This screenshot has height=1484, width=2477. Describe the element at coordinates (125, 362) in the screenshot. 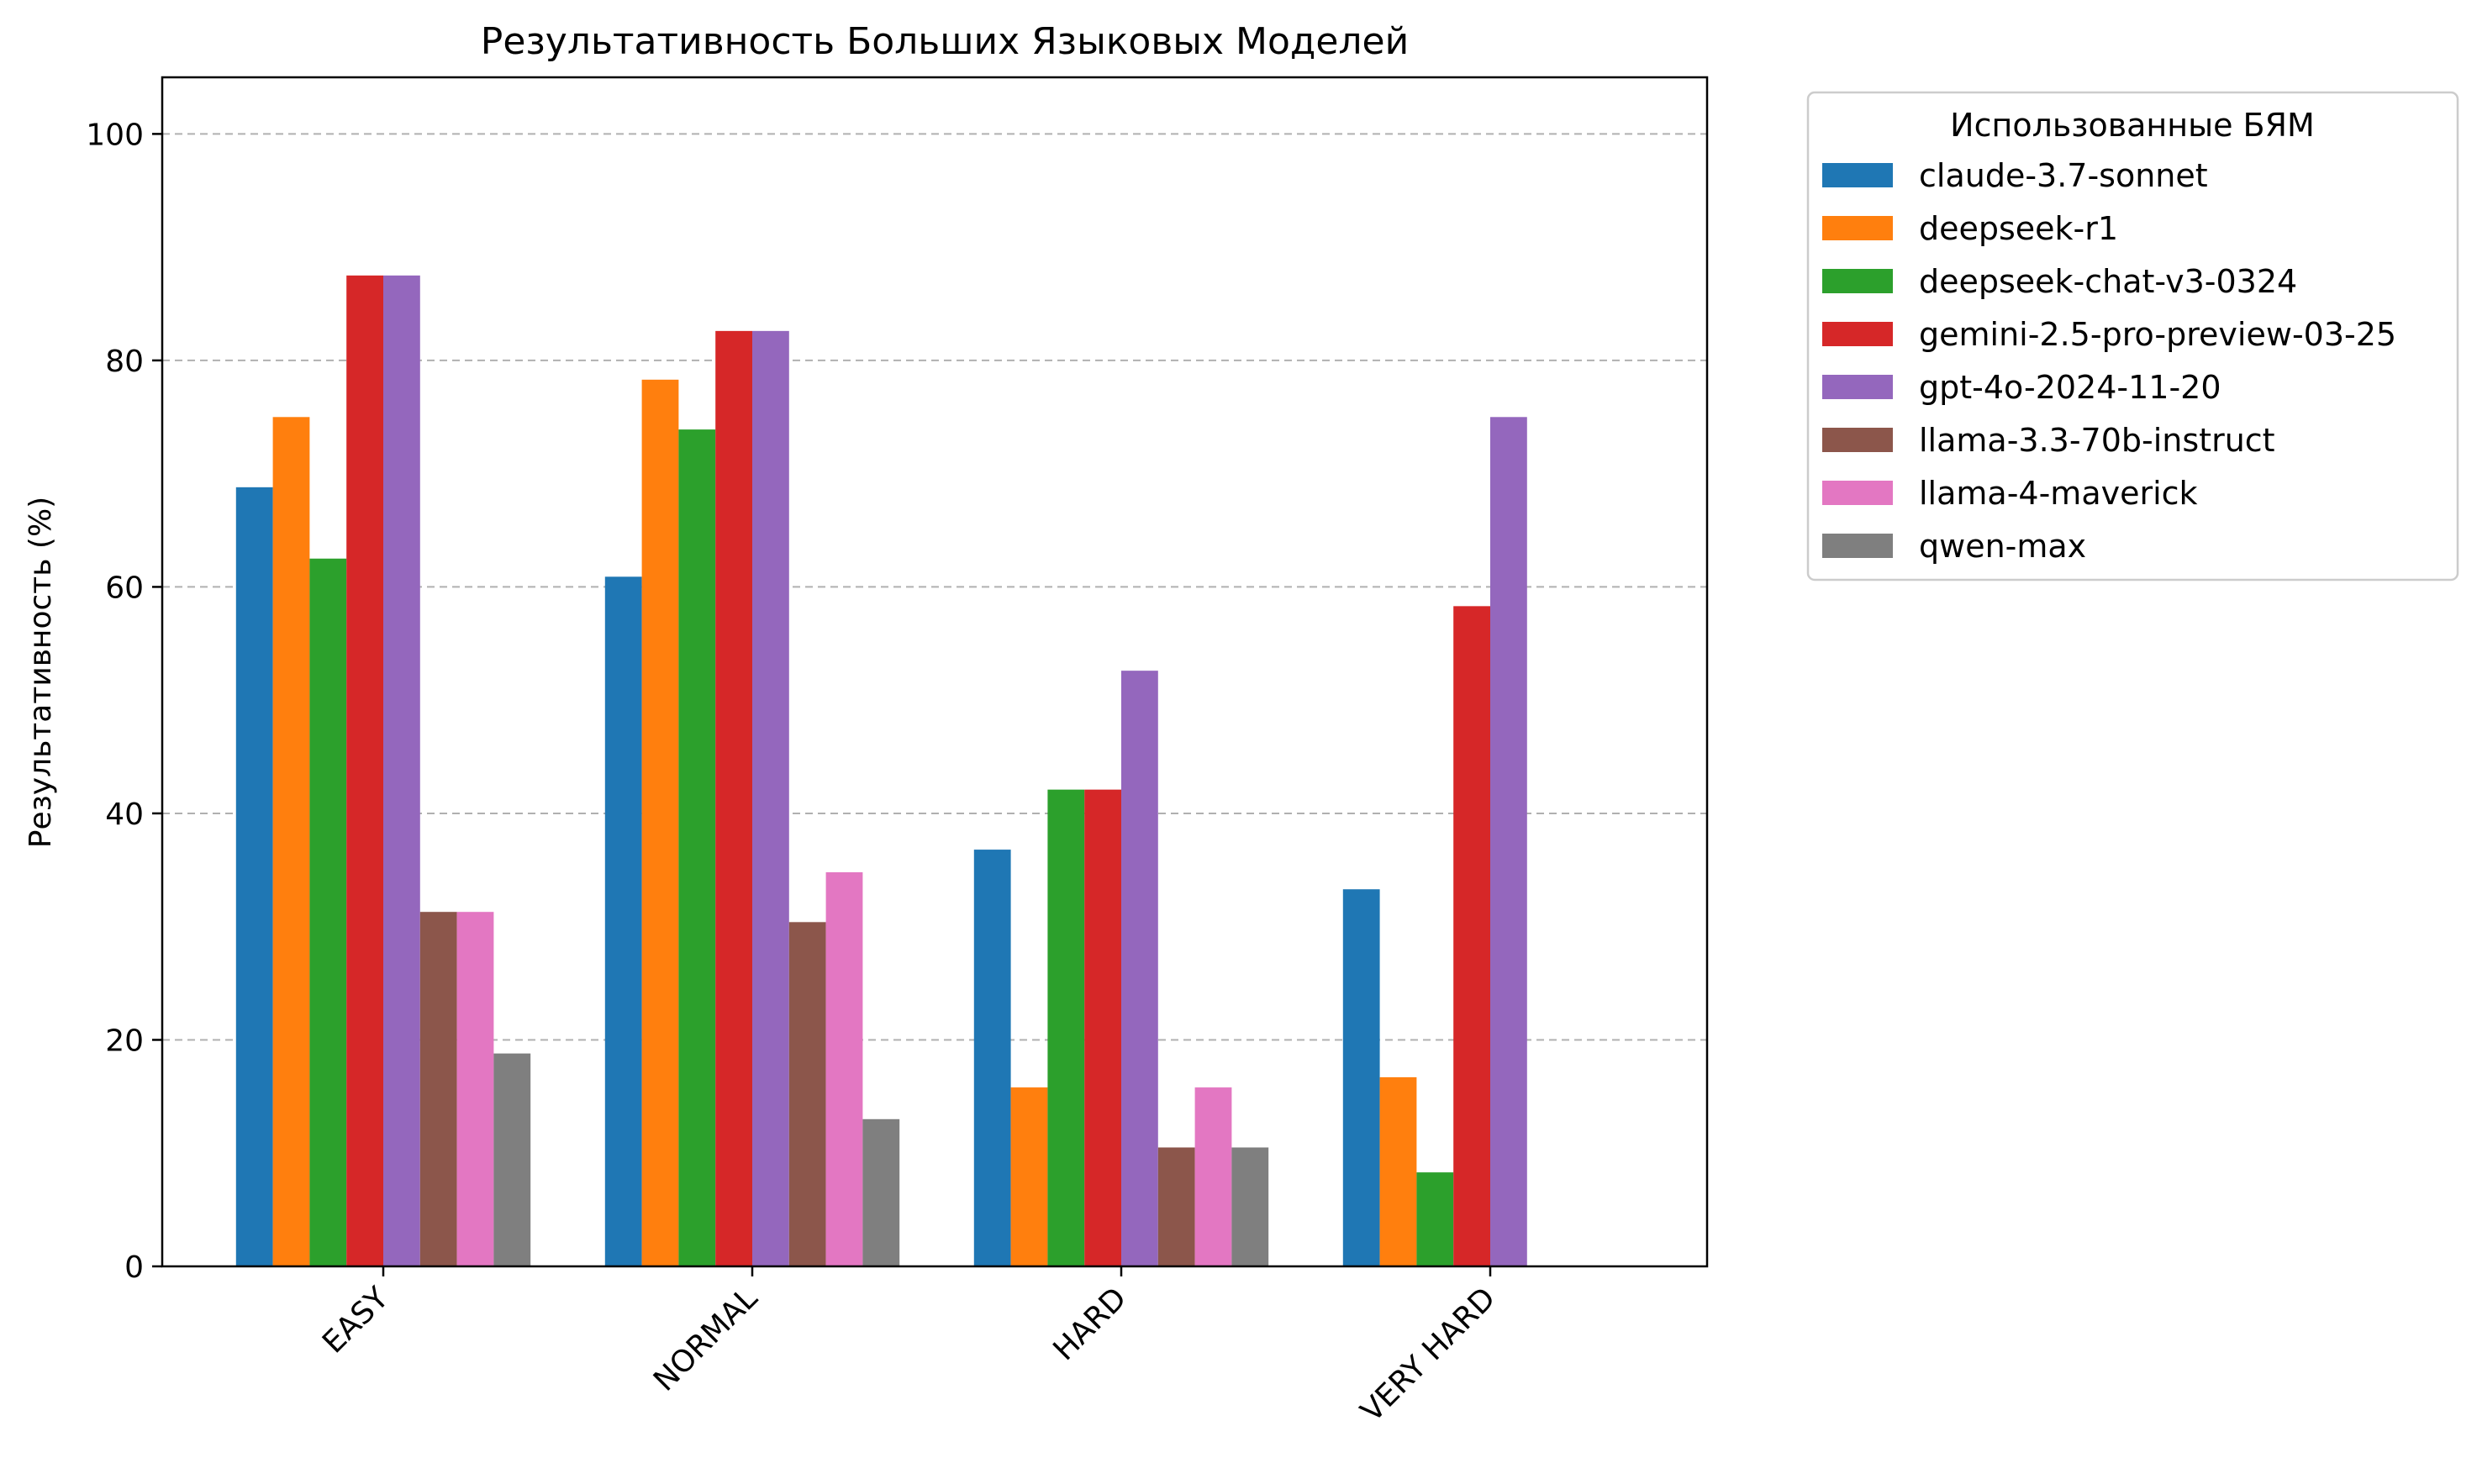

I see `y-tick-label: 80` at that location.